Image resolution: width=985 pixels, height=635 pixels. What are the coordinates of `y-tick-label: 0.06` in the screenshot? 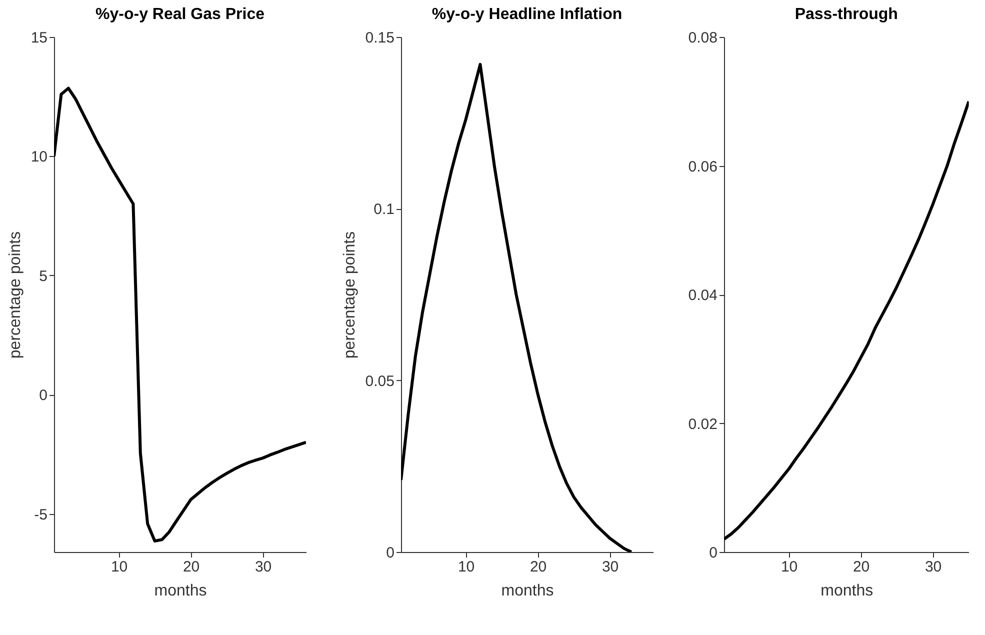 It's located at (703, 167).